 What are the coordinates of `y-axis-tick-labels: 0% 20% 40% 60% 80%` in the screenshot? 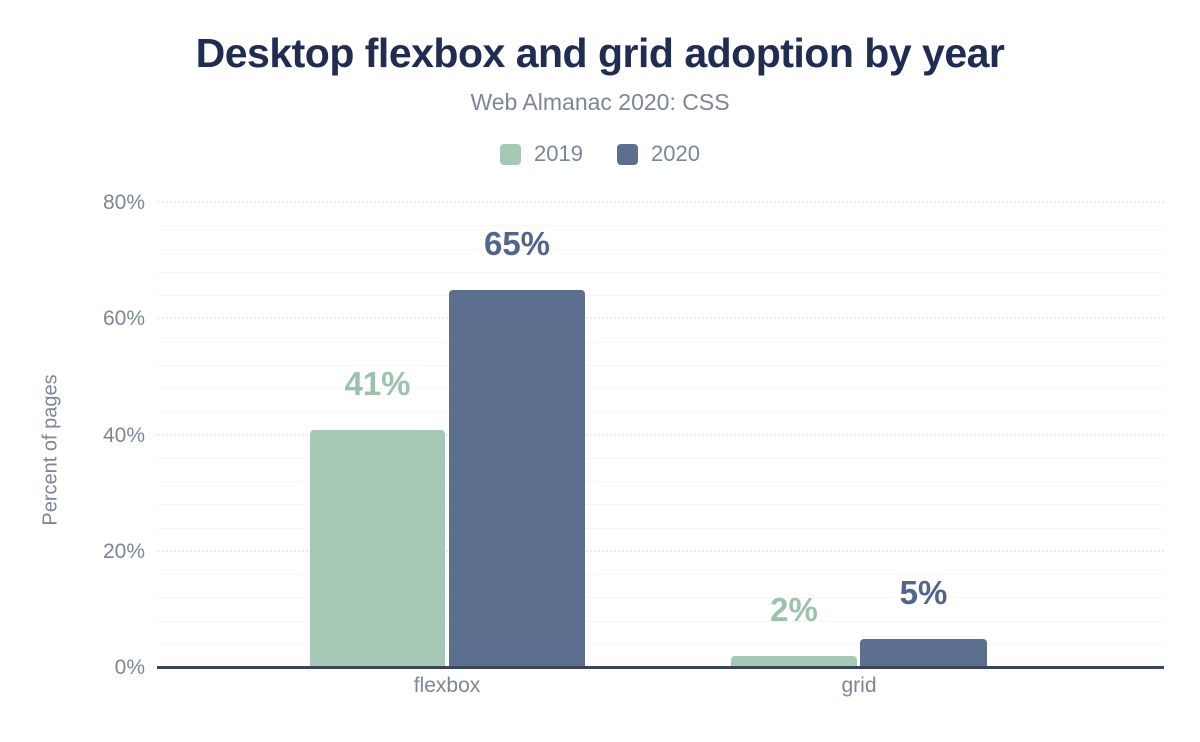 It's located at (105, 429).